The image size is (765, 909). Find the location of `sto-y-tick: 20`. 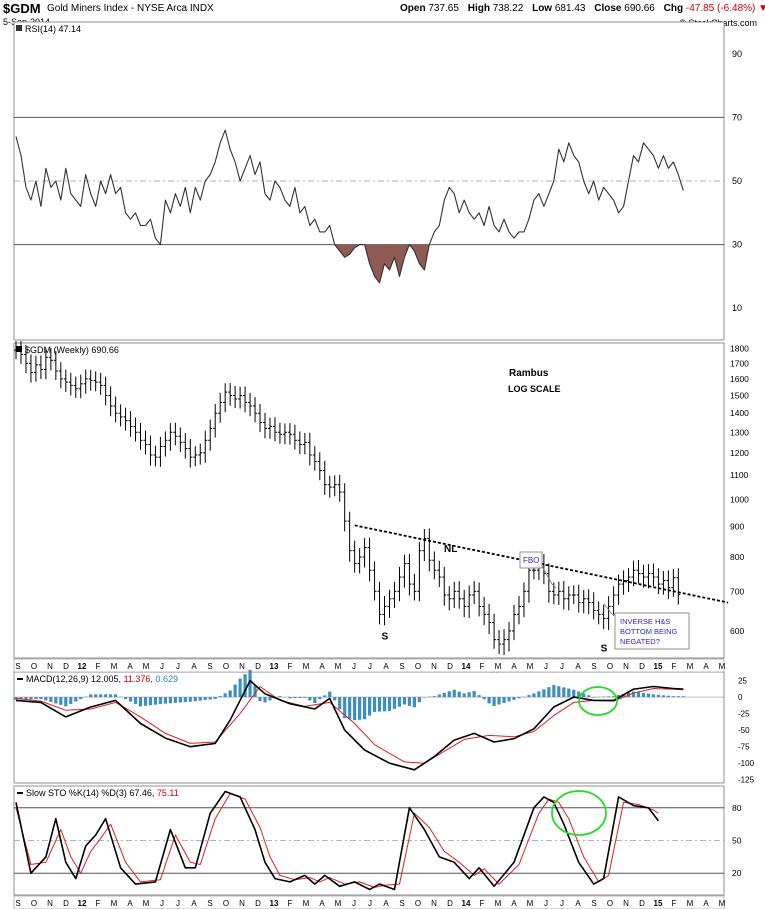

sto-y-tick: 20 is located at coordinates (737, 873).